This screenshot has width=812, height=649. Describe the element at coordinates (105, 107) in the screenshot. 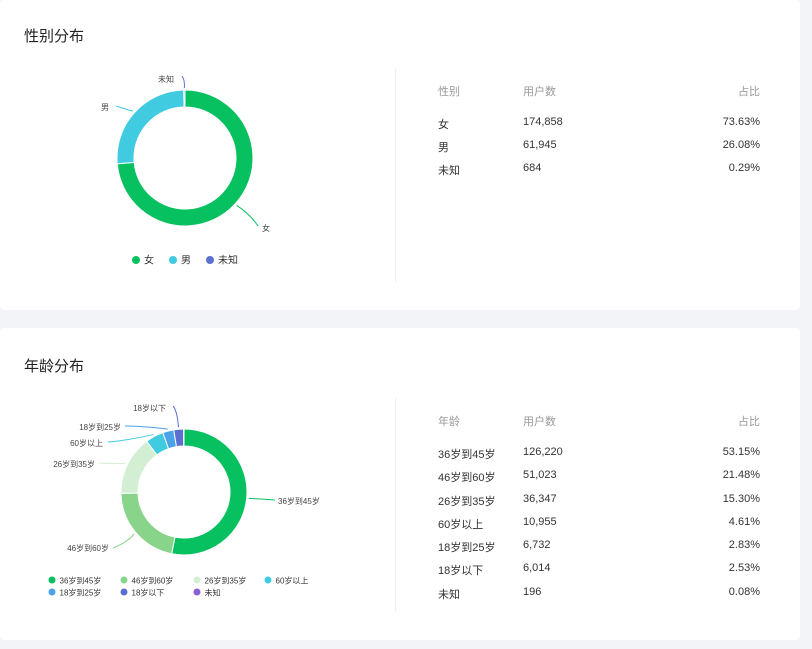

I see `callout-label: 男` at that location.